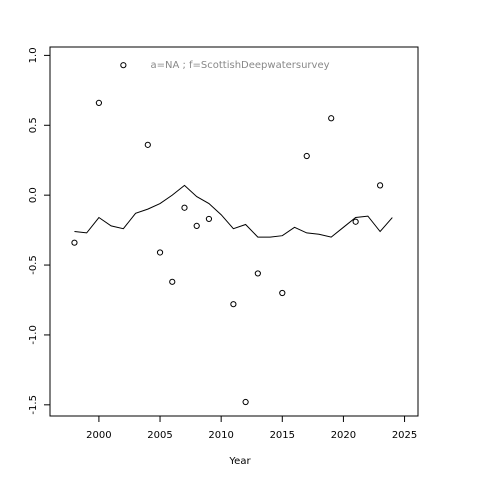 The height and width of the screenshot is (484, 480). Describe the element at coordinates (33, 335) in the screenshot. I see `y-tick-label: -1.0` at that location.